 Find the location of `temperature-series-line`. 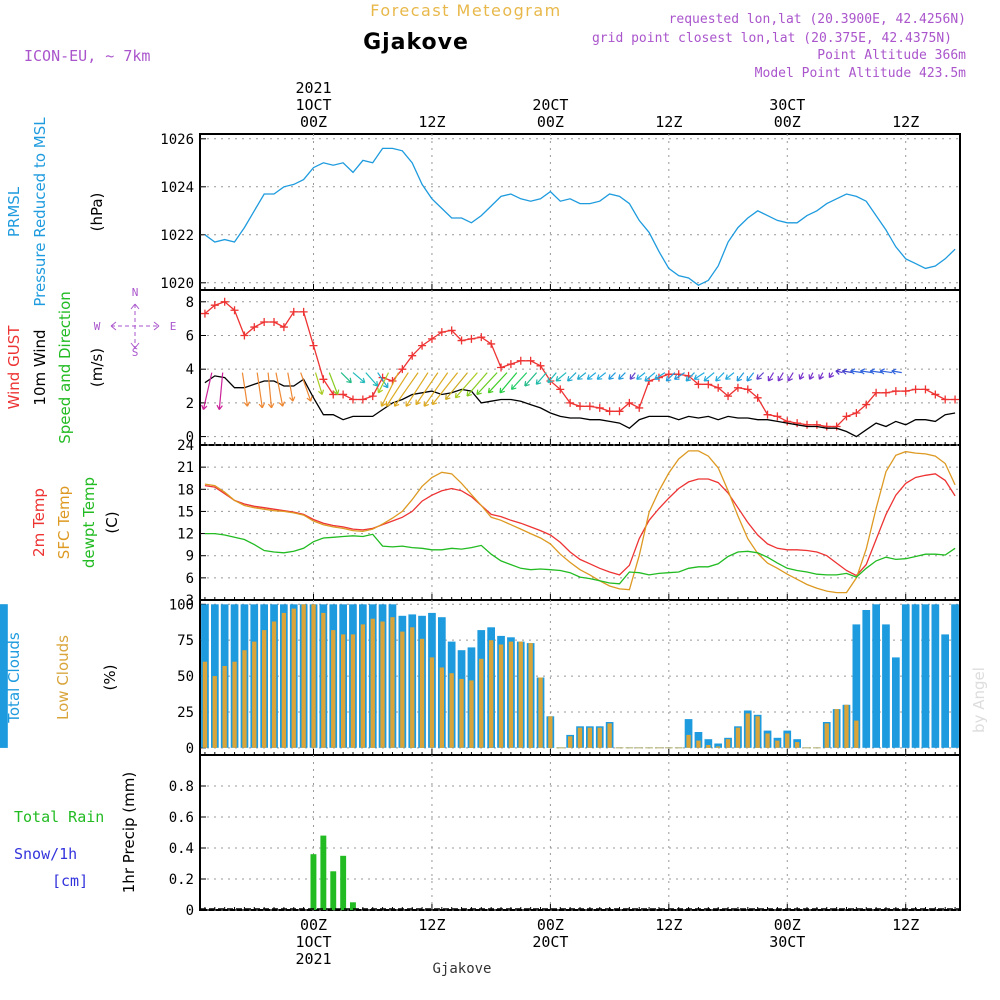

temperature-series-line is located at coordinates (580, 558).